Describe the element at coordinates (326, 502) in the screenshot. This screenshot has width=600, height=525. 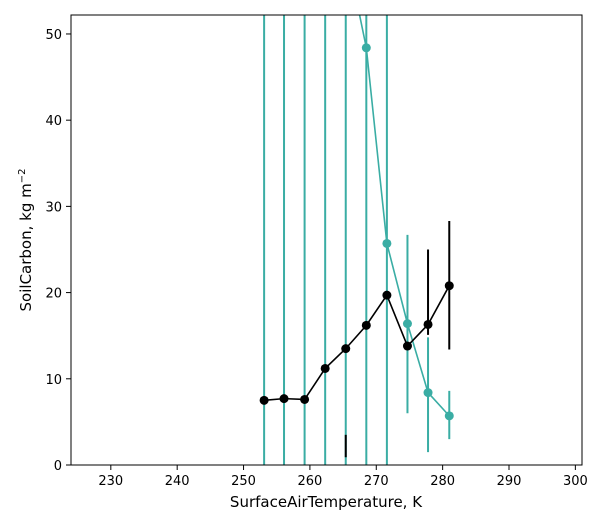
I see `x-axis-title: SurfaceAirTemperature, K` at that location.